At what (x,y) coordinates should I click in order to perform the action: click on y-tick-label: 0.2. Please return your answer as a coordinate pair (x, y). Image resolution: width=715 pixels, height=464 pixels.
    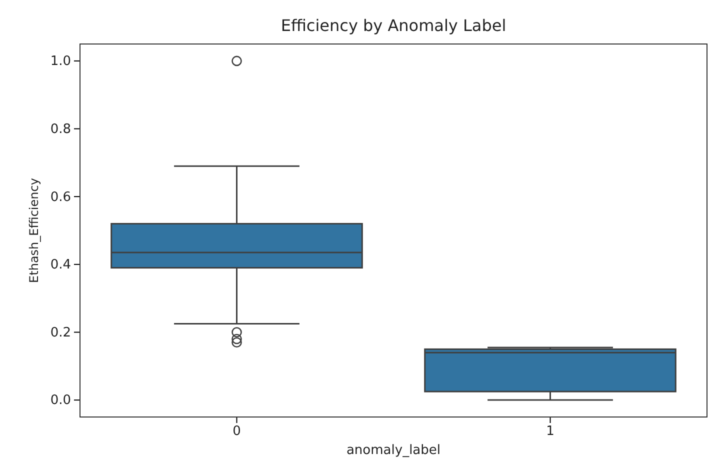
    Looking at the image, I should click on (60, 332).